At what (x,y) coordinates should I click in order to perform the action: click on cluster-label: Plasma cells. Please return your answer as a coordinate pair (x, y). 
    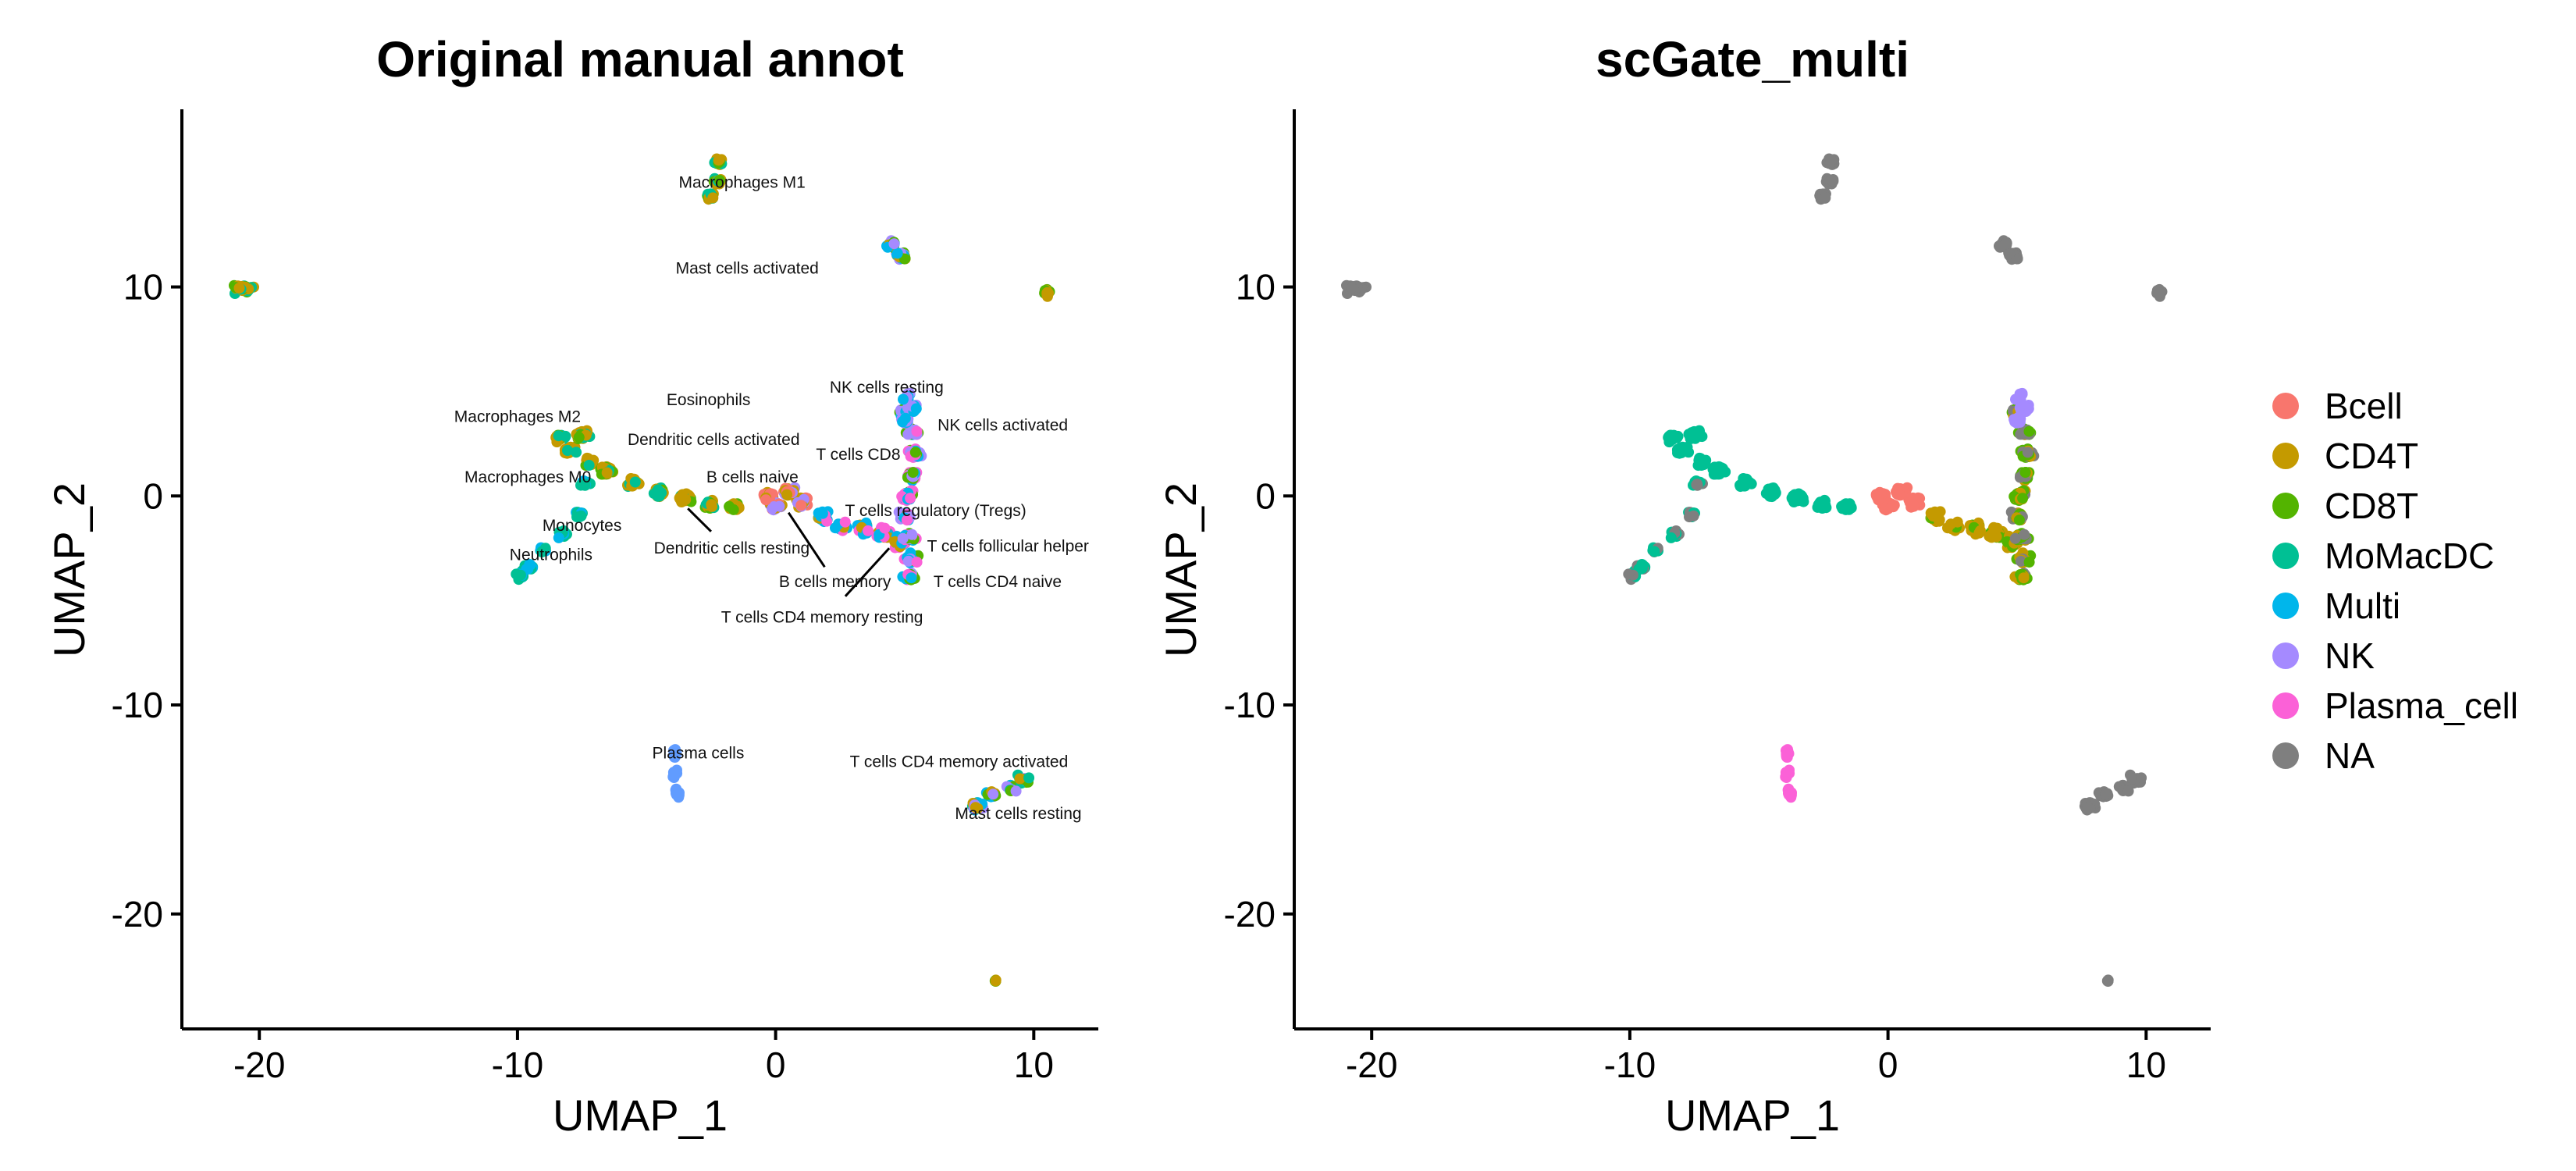
    Looking at the image, I should click on (698, 754).